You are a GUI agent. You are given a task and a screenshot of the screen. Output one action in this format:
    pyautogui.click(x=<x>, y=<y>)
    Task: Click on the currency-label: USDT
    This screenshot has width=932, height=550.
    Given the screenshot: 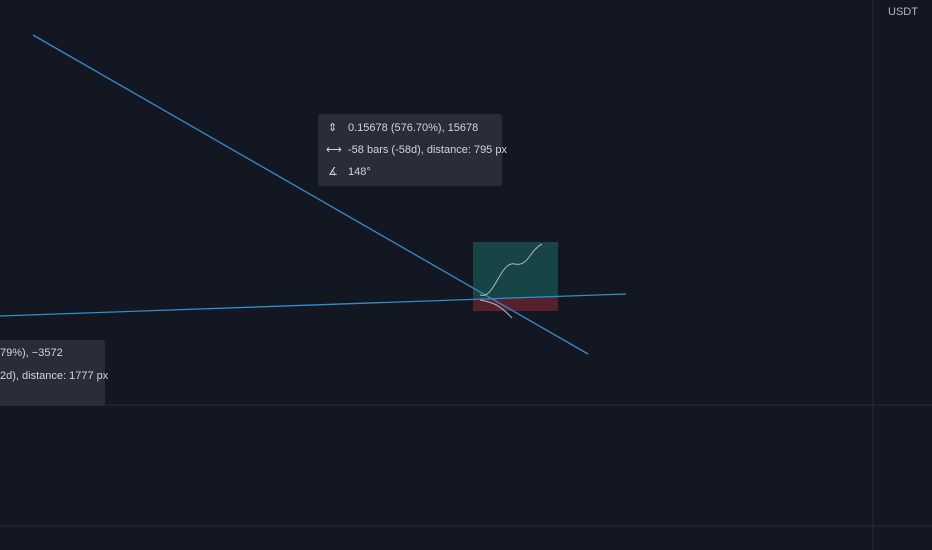 What is the action you would take?
    pyautogui.click(x=903, y=12)
    